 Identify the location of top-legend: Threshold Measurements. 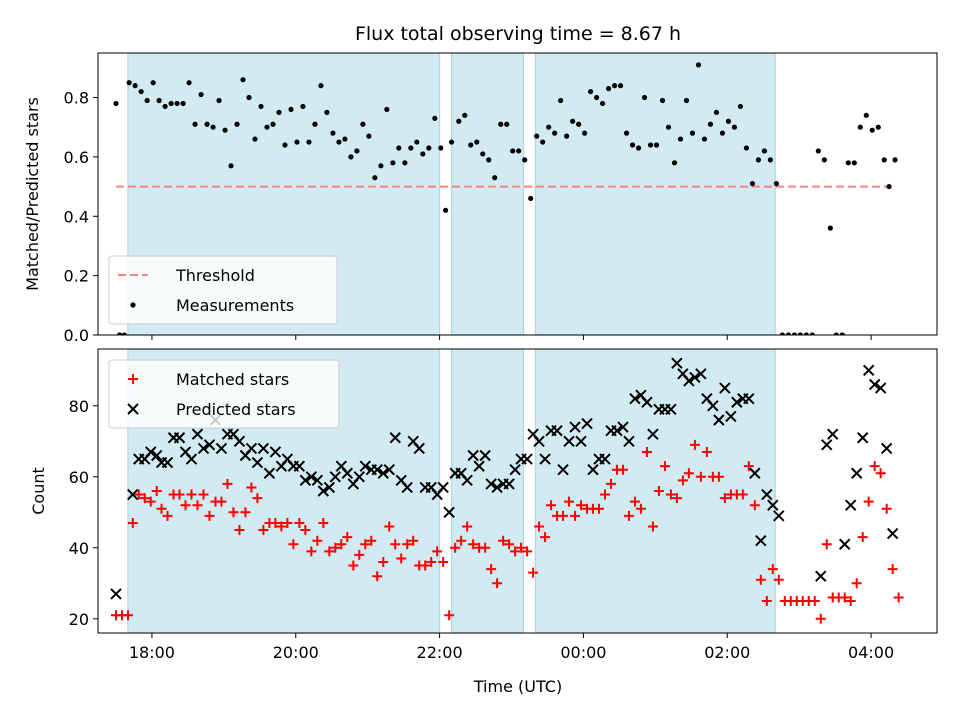
(223, 290).